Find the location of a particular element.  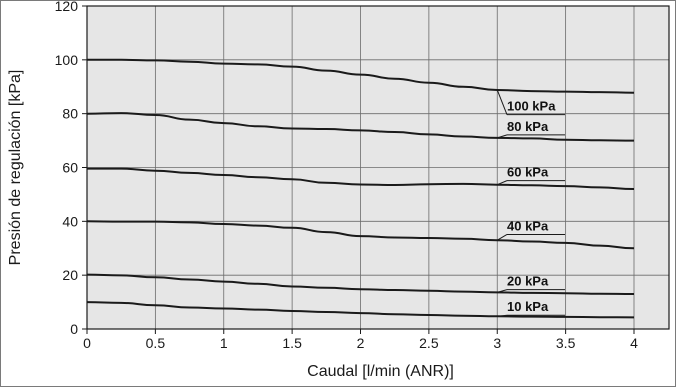

x-tick-label: 2.5 is located at coordinates (429, 343).